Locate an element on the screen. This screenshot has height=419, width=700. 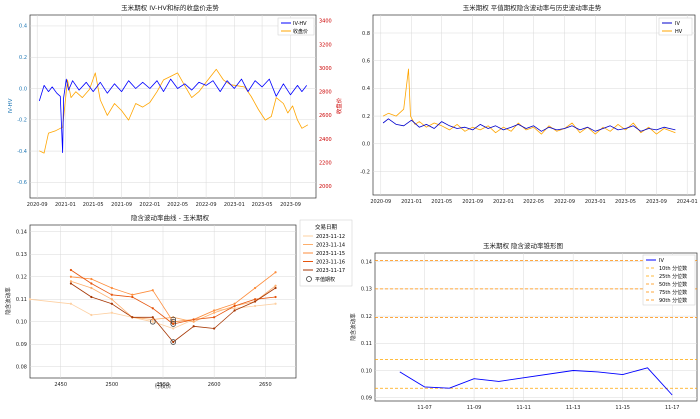
x-tick-label: 2600 is located at coordinates (214, 385).